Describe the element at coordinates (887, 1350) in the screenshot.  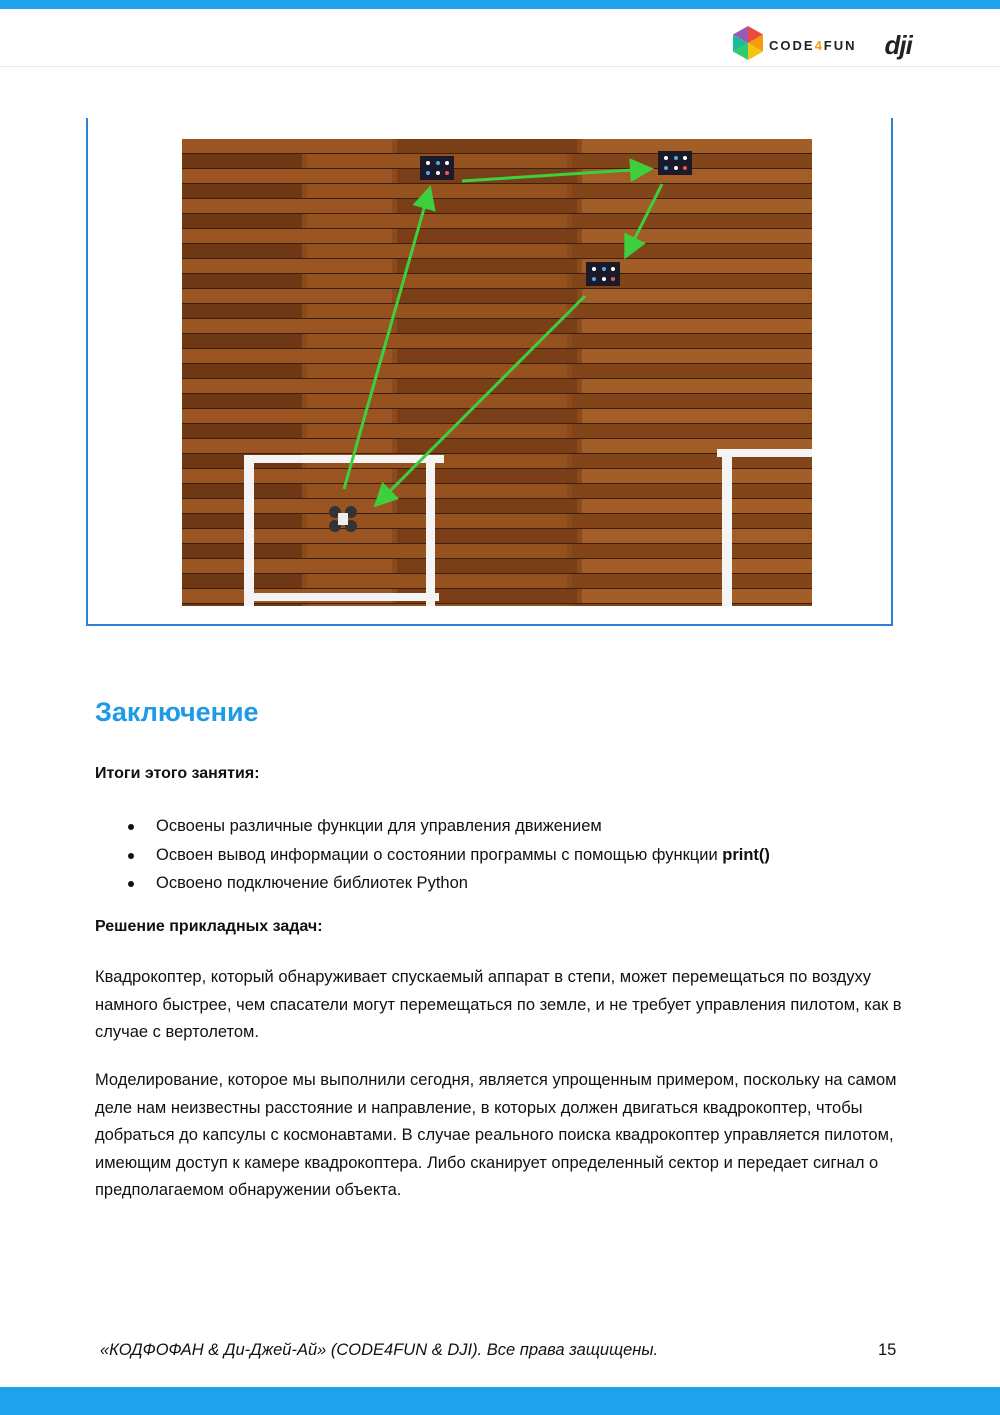
I see `page-number: 15` at that location.